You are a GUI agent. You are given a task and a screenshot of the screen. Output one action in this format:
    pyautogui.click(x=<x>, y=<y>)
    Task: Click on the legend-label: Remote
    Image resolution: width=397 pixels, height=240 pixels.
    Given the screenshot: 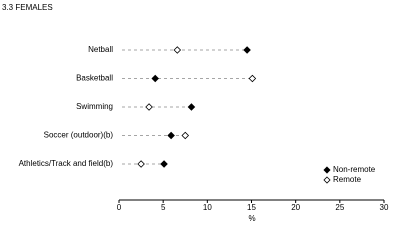 What is the action you would take?
    pyautogui.click(x=347, y=179)
    